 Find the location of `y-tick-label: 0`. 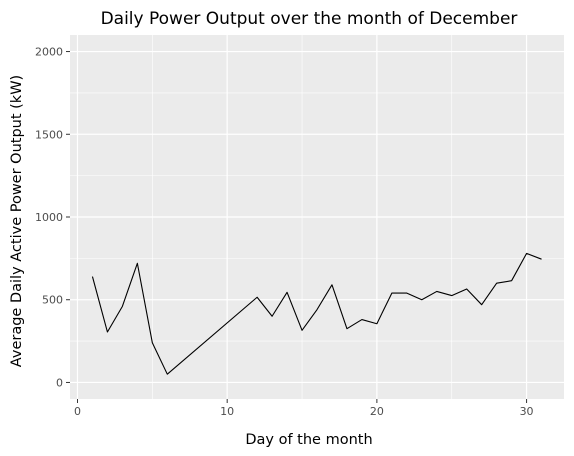

y-tick-label: 0 is located at coordinates (59, 382).